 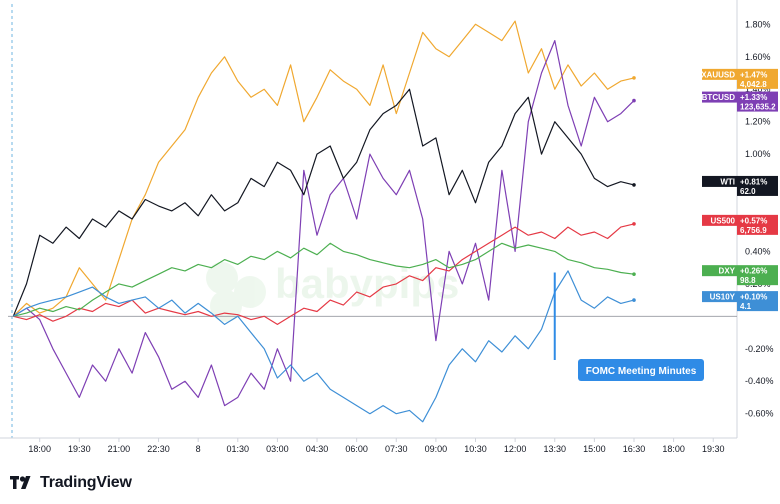 I want to click on series-label-xauusd: XAUUSD +1.47%4,042.8, so click(x=739, y=78).